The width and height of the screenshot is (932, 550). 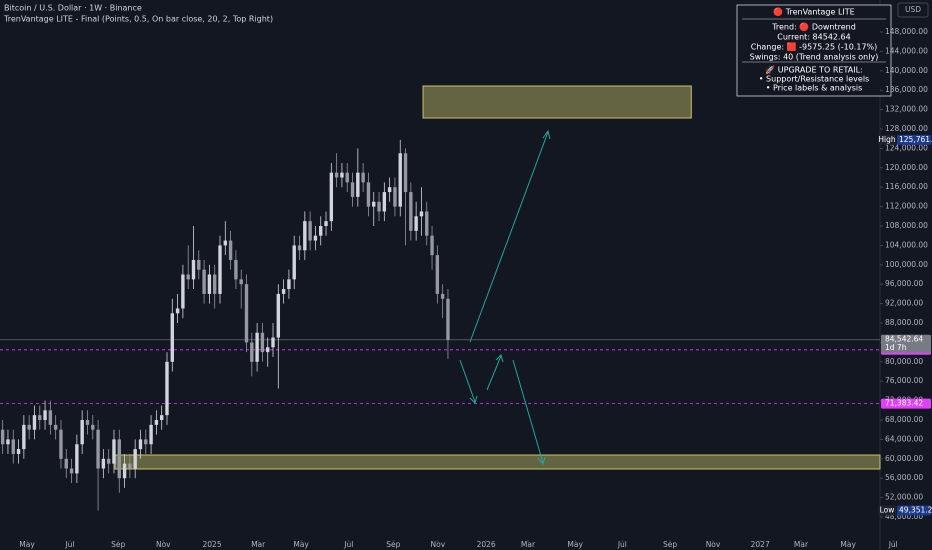 What do you see at coordinates (906, 109) in the screenshot?
I see `y-tick-label: 132,000.00` at bounding box center [906, 109].